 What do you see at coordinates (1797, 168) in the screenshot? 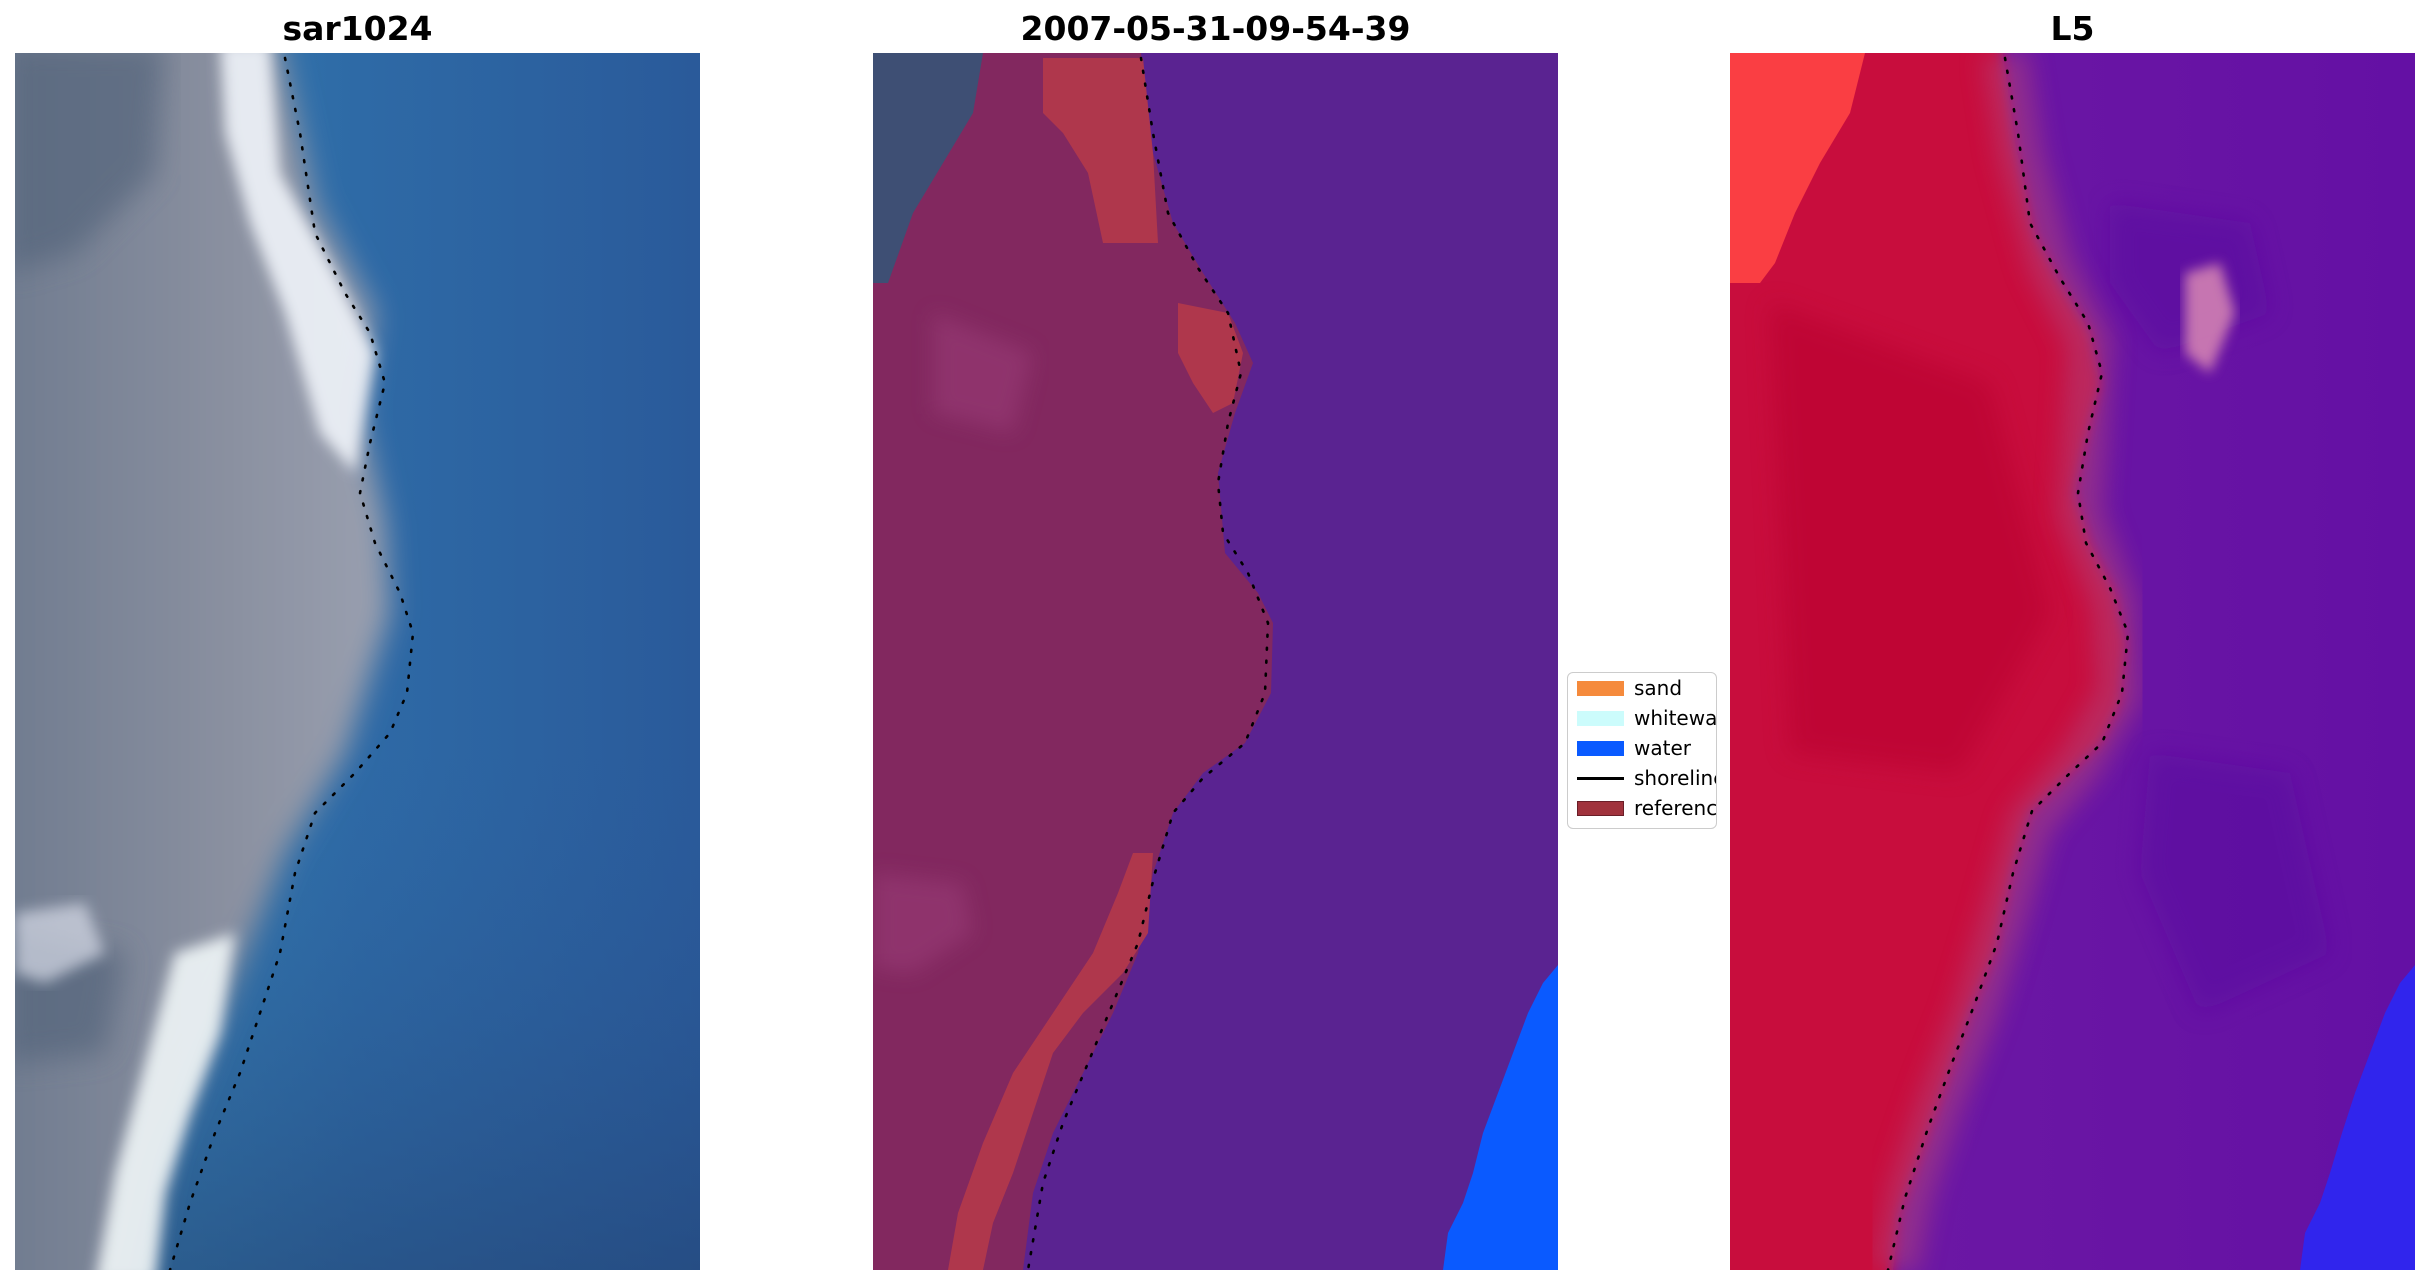
I see `l5-red-corner` at bounding box center [1797, 168].